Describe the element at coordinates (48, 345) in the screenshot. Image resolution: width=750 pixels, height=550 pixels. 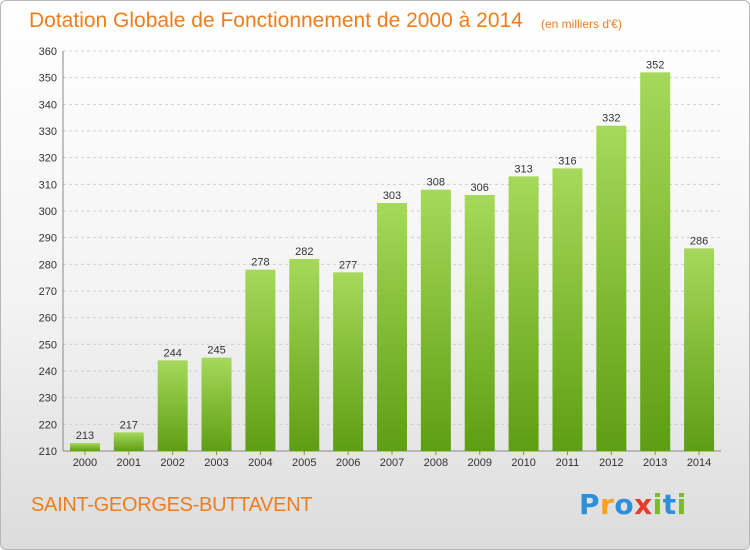
I see `y-tick-label: 250` at that location.